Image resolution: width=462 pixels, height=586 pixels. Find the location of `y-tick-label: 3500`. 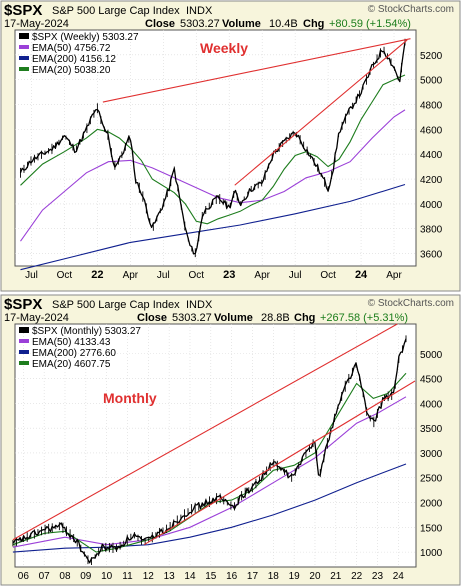

y-tick-label: 3500 is located at coordinates (431, 429).